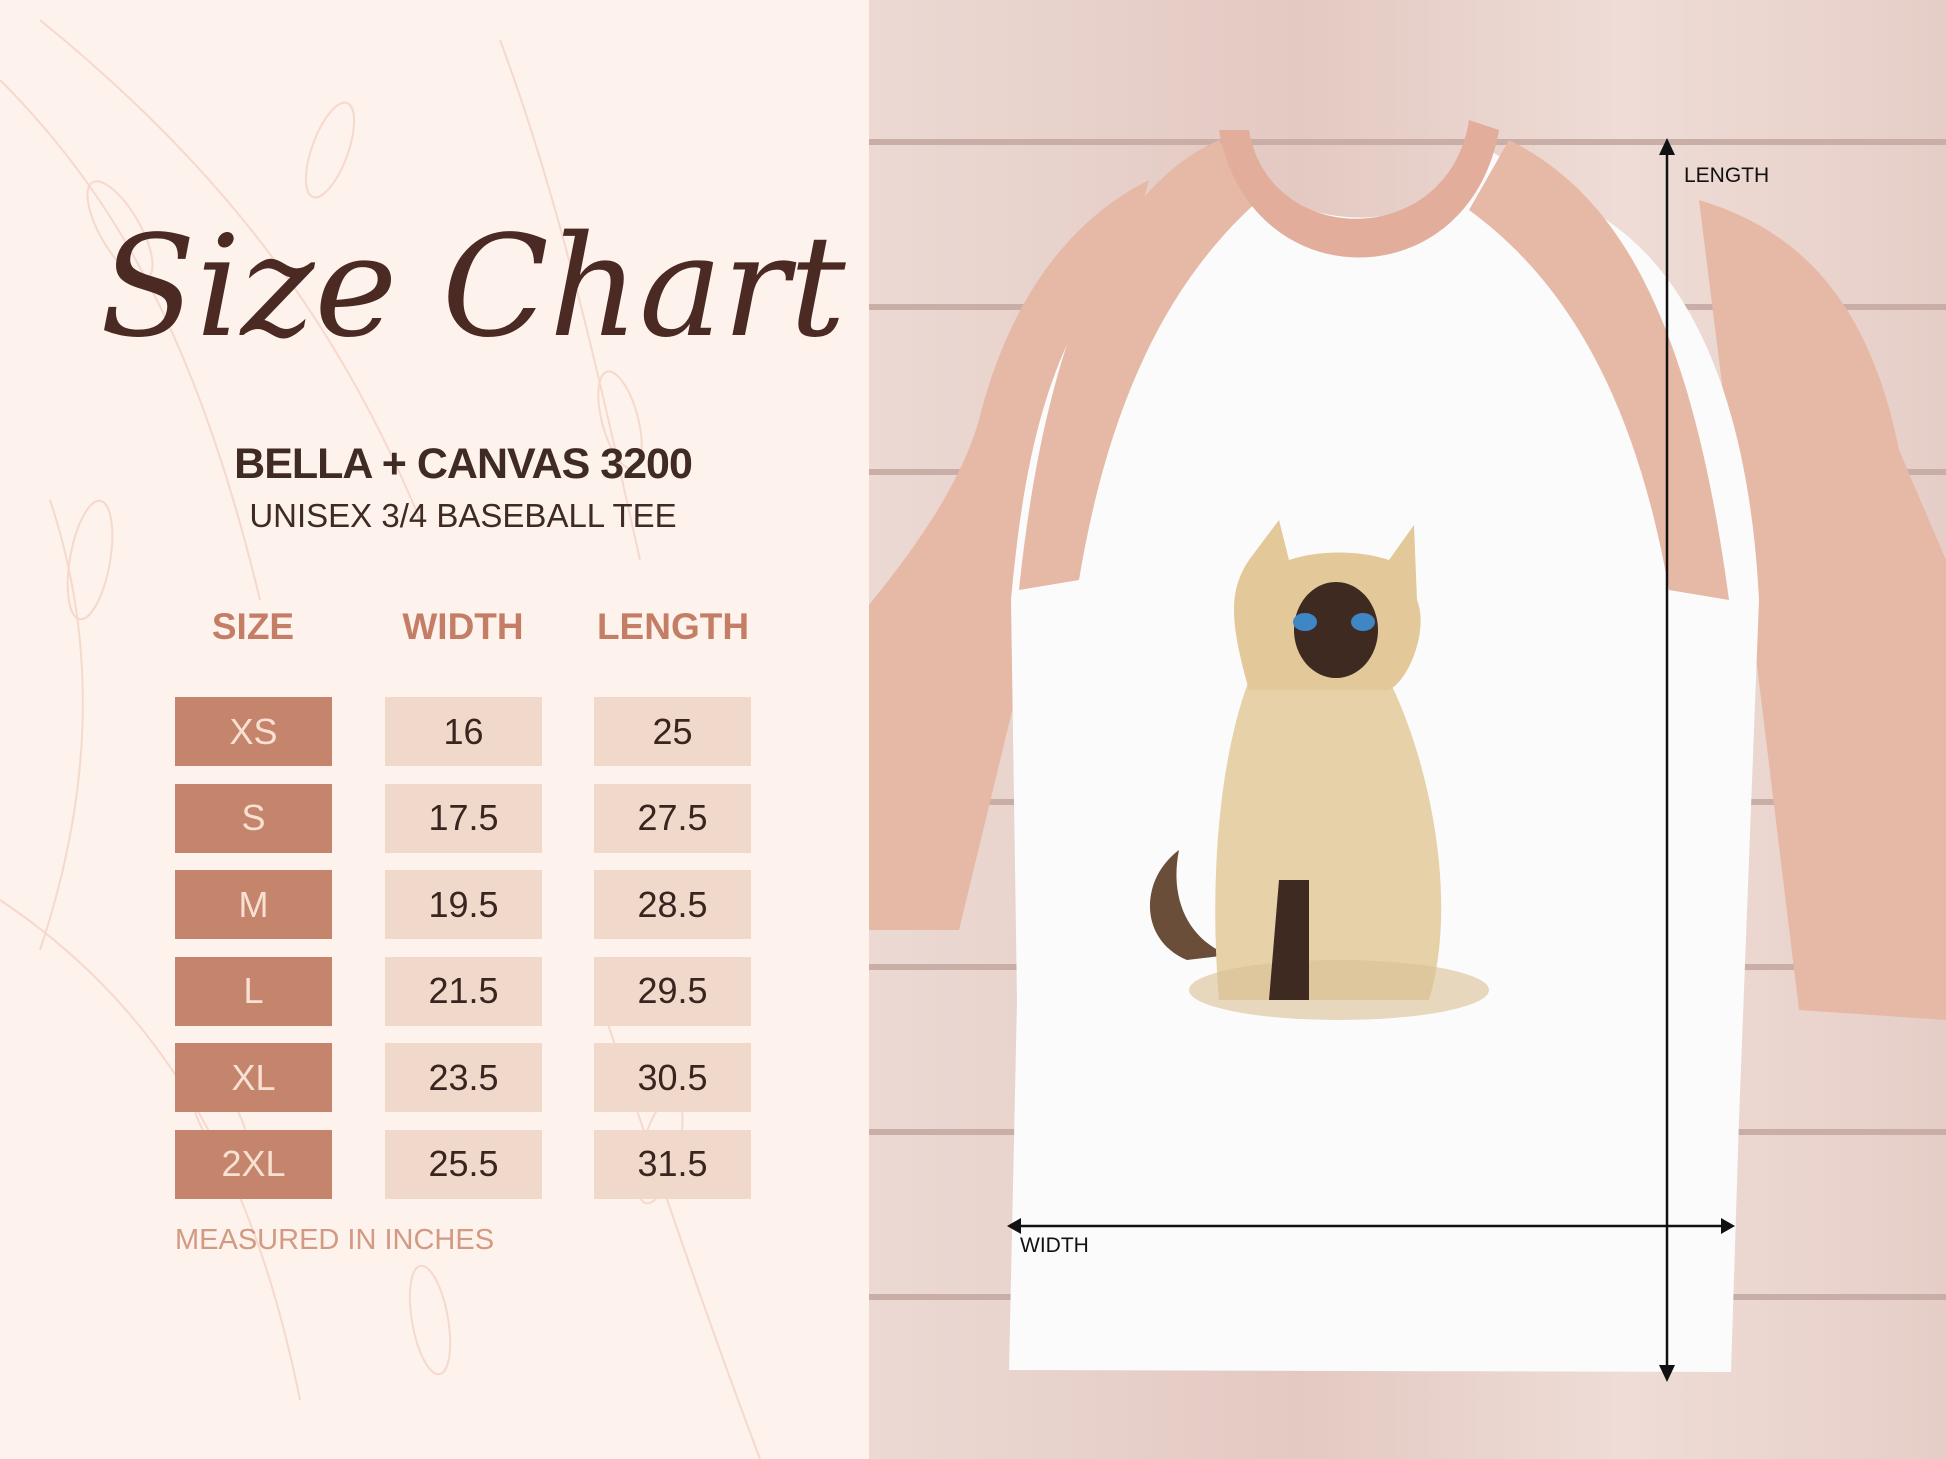 Image resolution: width=1946 pixels, height=1459 pixels. What do you see at coordinates (463, 904) in the screenshot?
I see `cell-width: 19.5` at bounding box center [463, 904].